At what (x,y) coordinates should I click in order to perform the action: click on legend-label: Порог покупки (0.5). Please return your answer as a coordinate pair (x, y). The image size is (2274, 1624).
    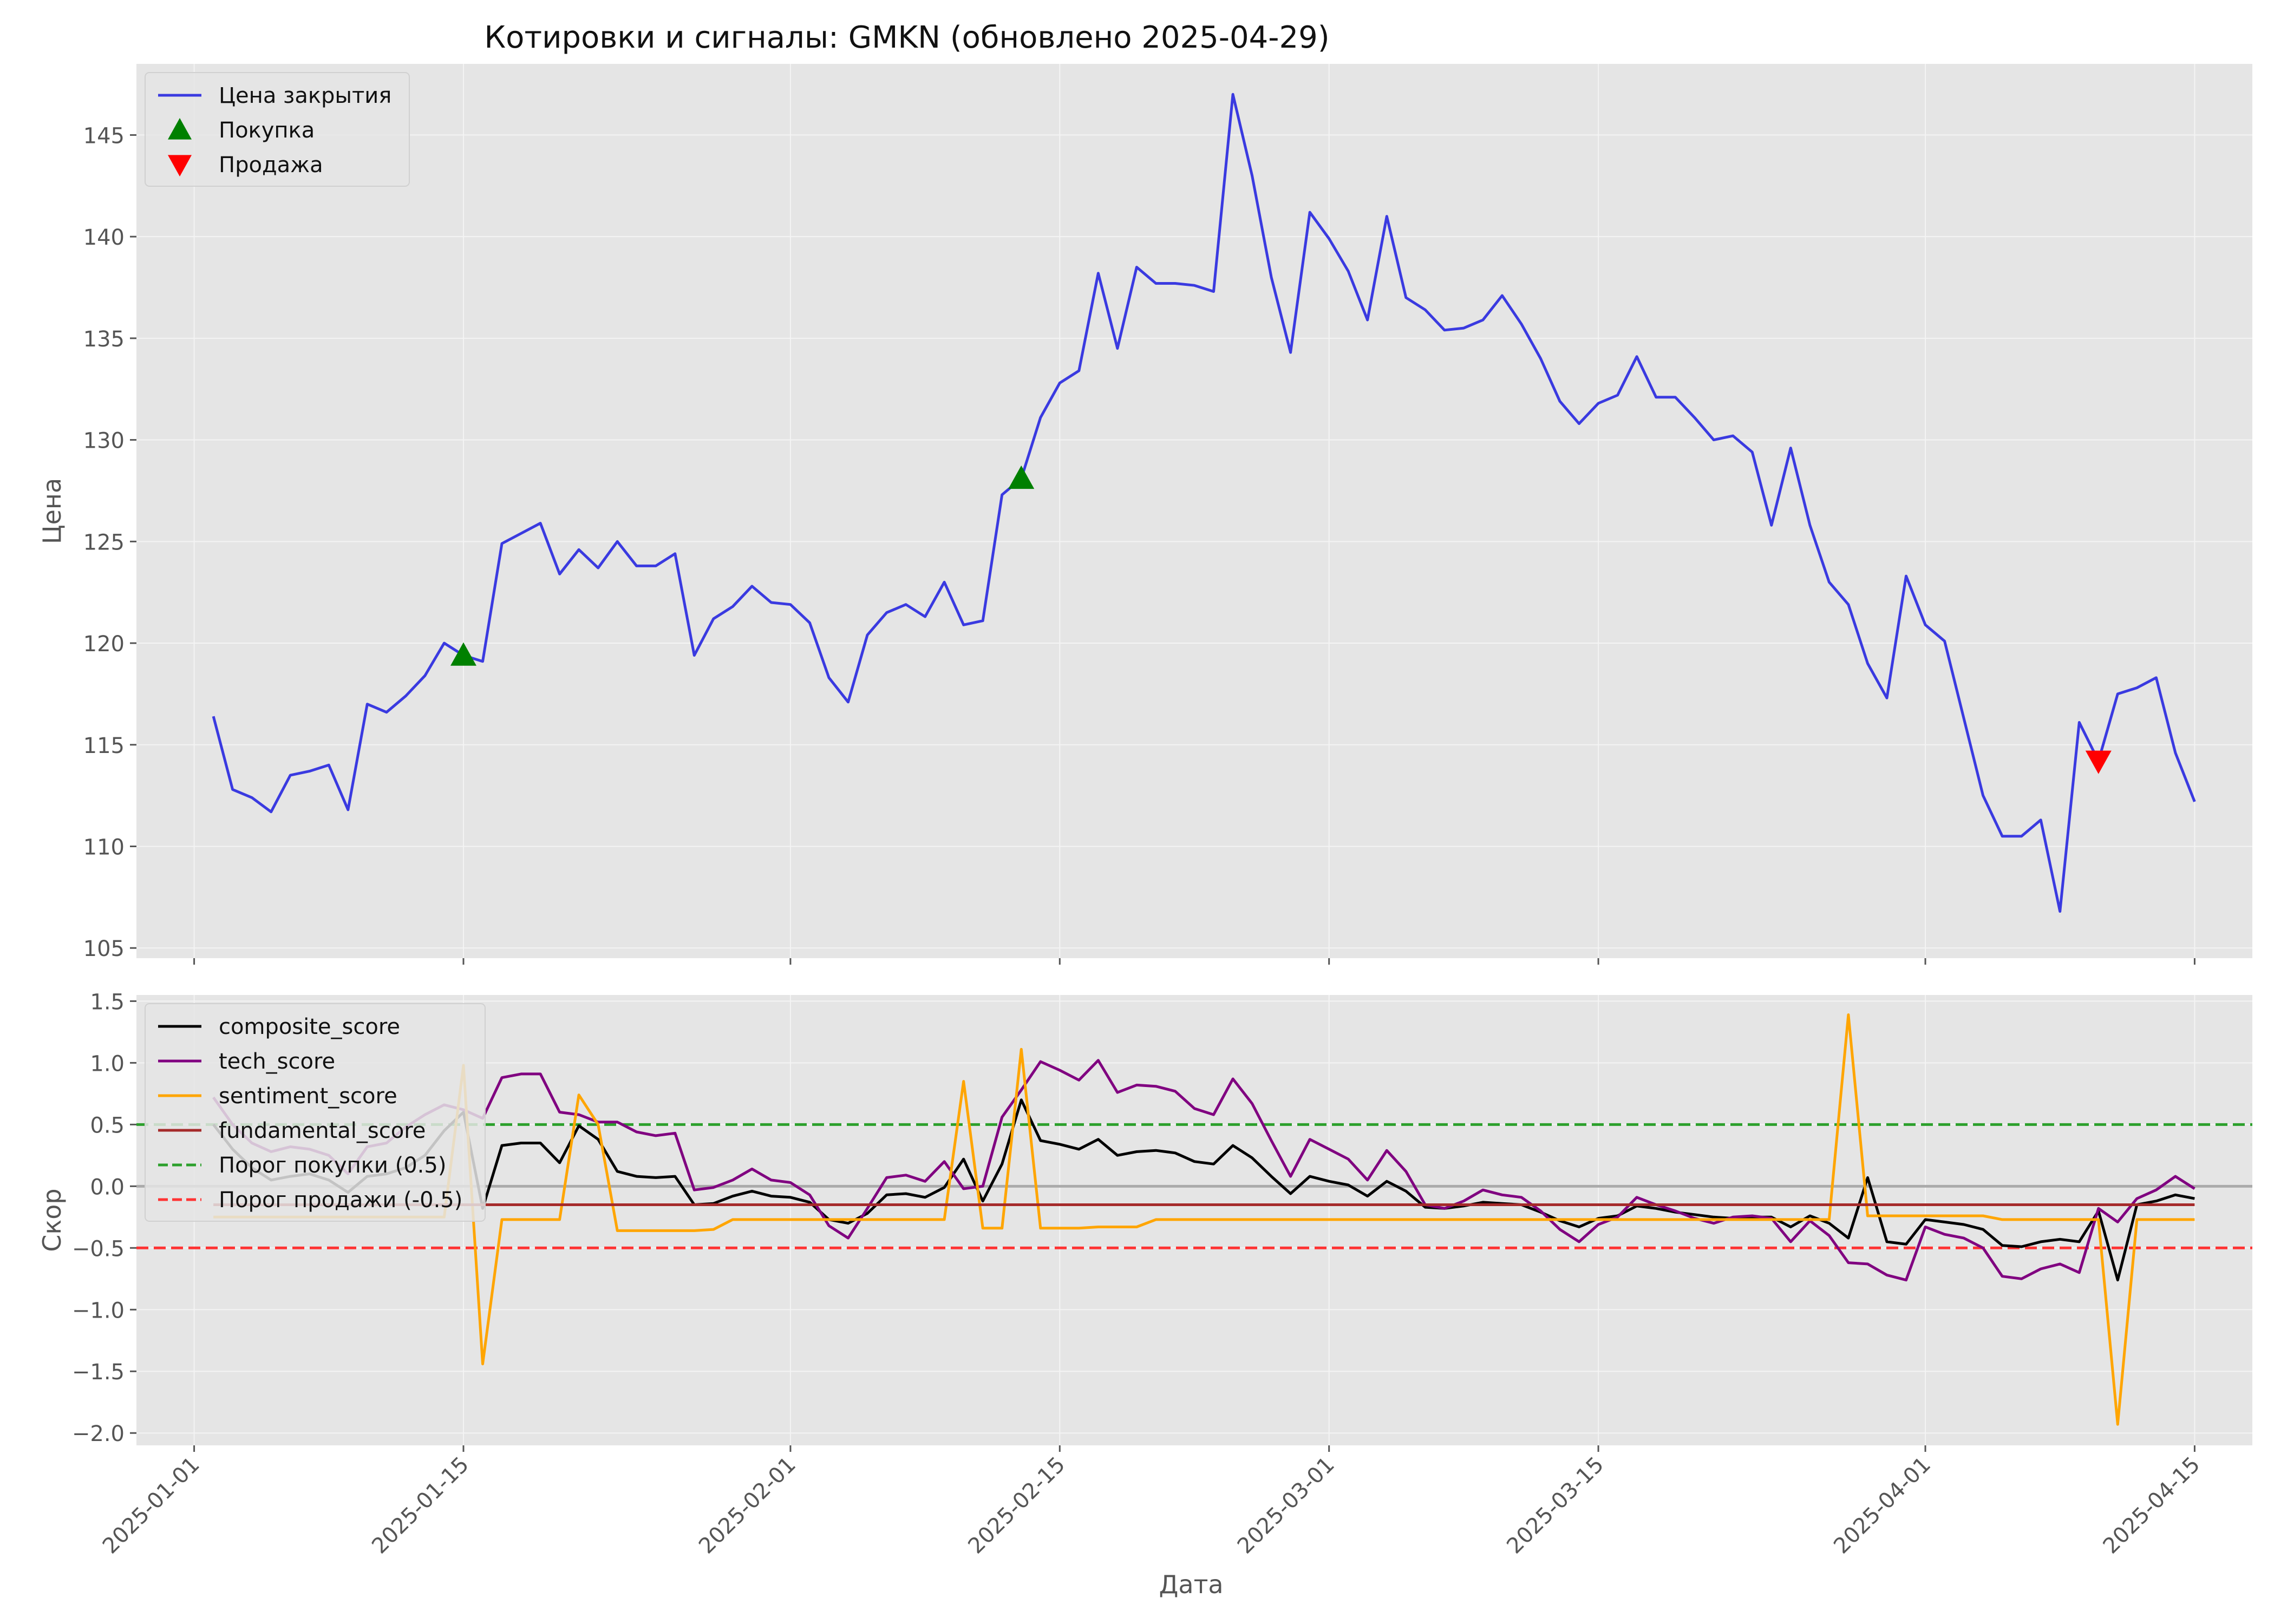
    Looking at the image, I should click on (333, 1165).